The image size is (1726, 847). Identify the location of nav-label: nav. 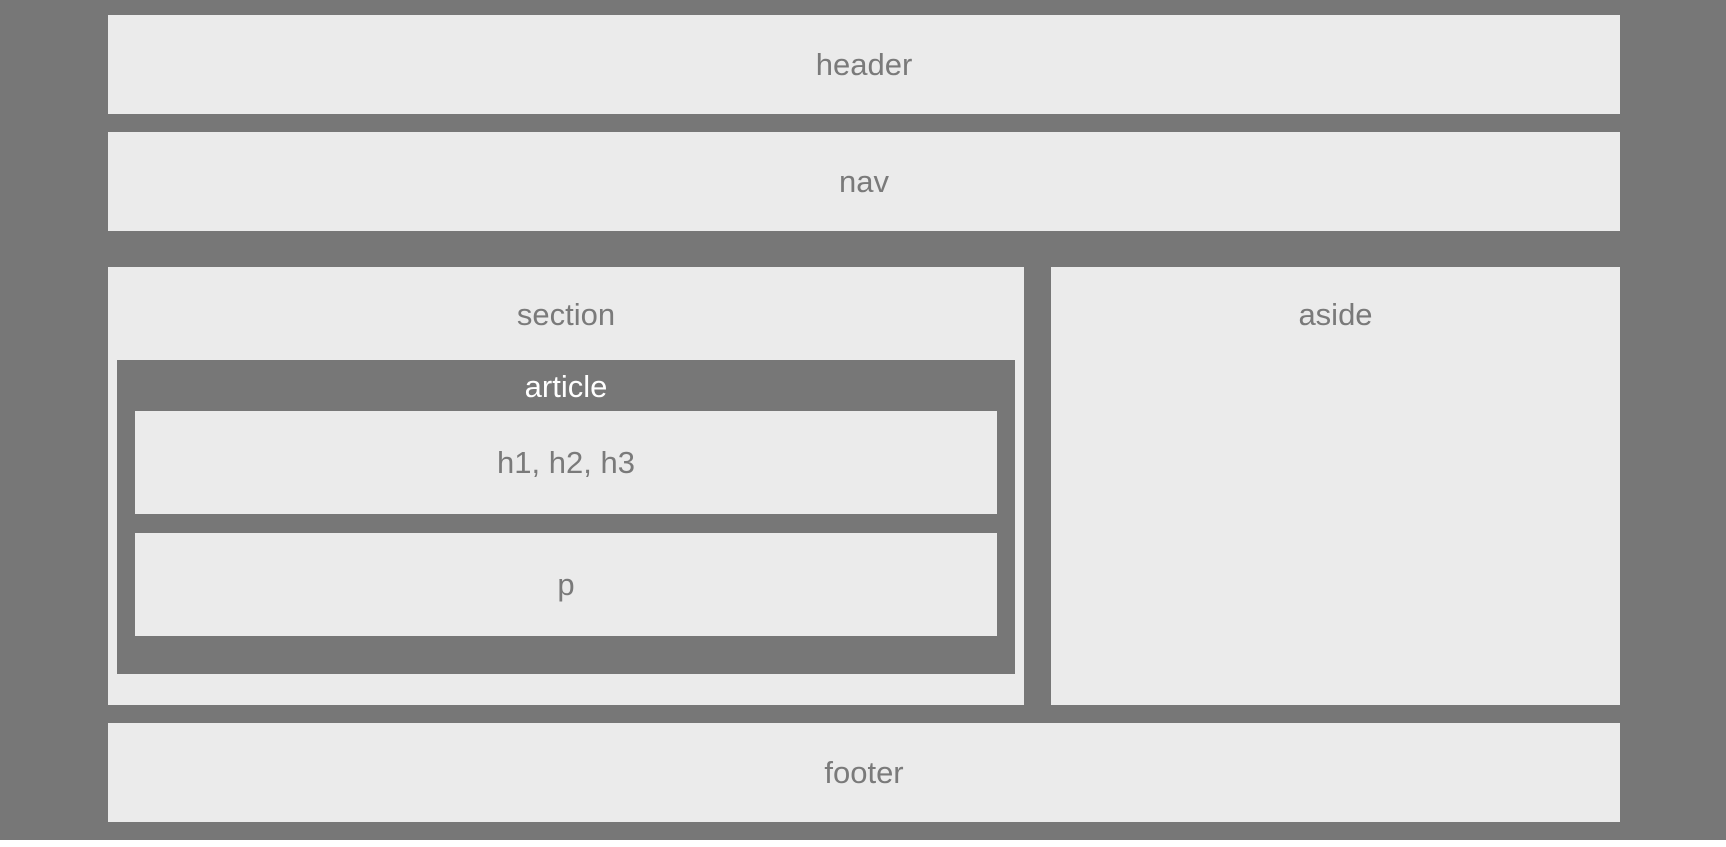
(864, 181).